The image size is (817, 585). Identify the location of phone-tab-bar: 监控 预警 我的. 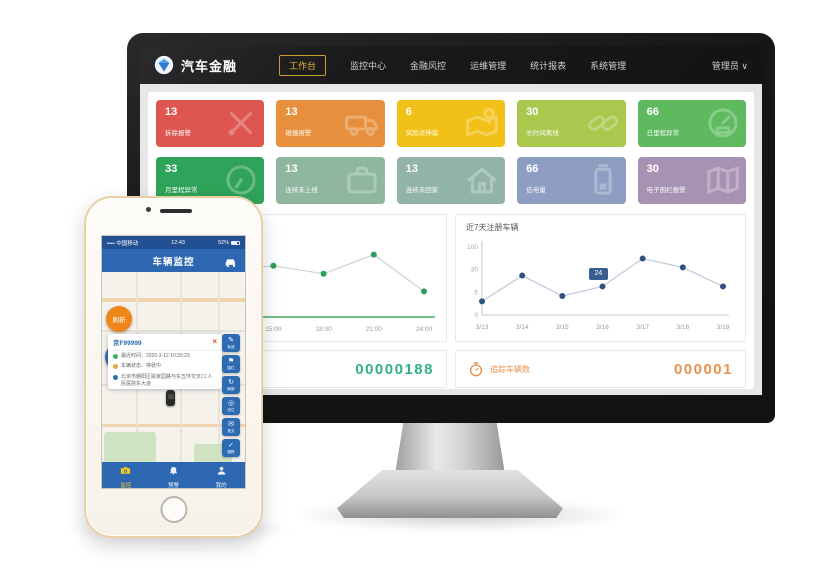
(173, 475).